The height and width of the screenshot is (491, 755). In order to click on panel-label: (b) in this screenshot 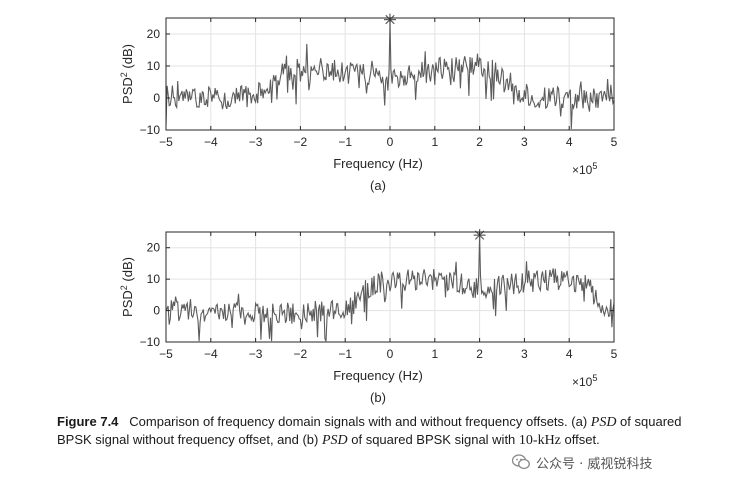, I will do `click(378, 397)`.